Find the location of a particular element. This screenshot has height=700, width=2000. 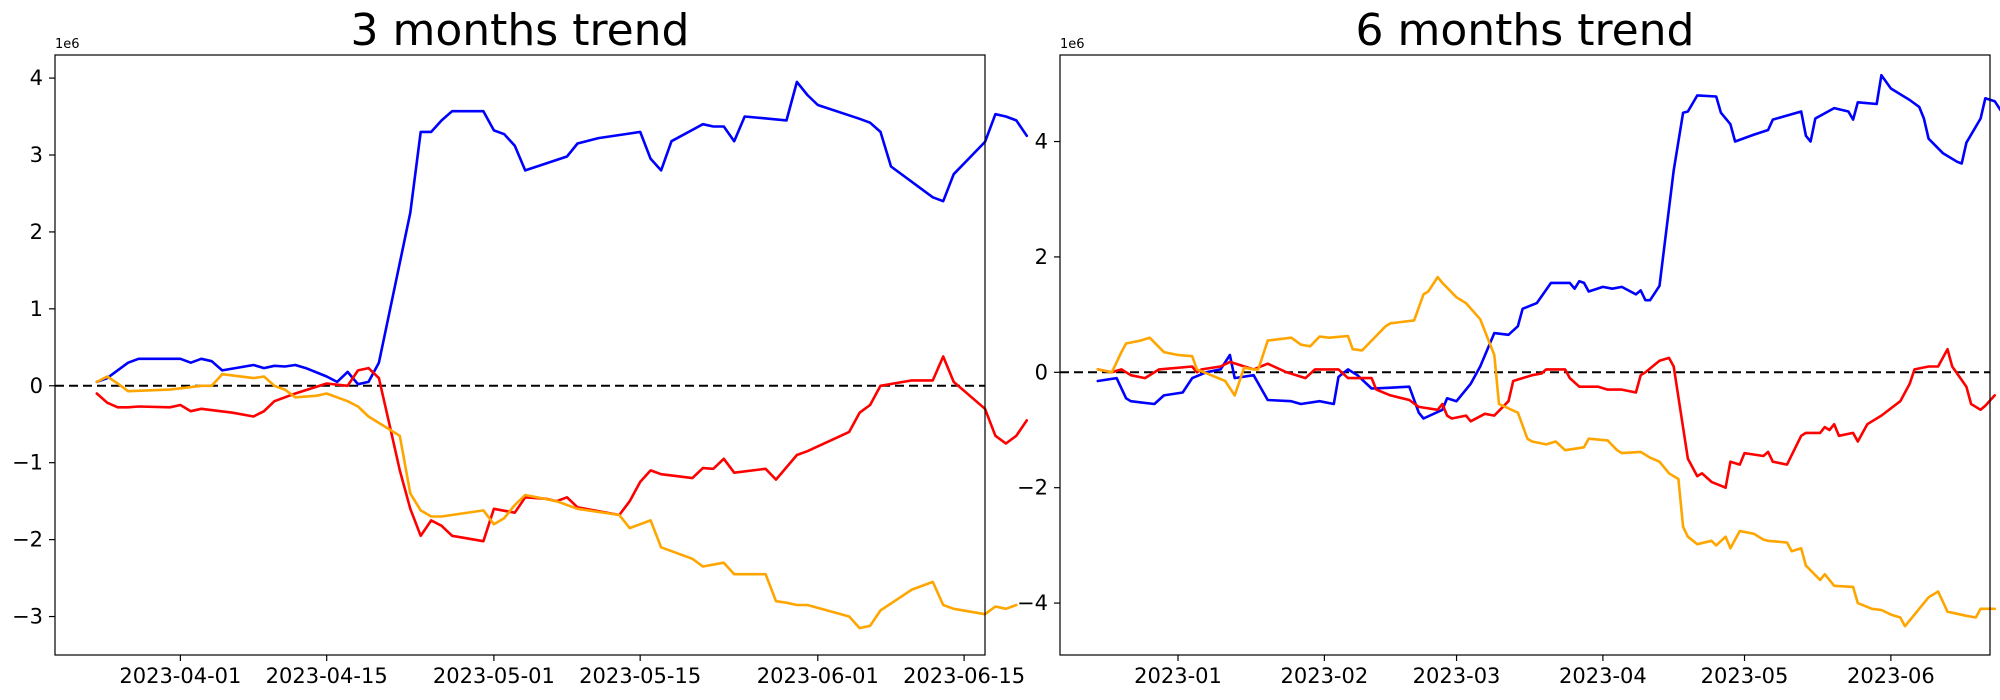

x-tick-label: 2023-01 is located at coordinates (1178, 676).